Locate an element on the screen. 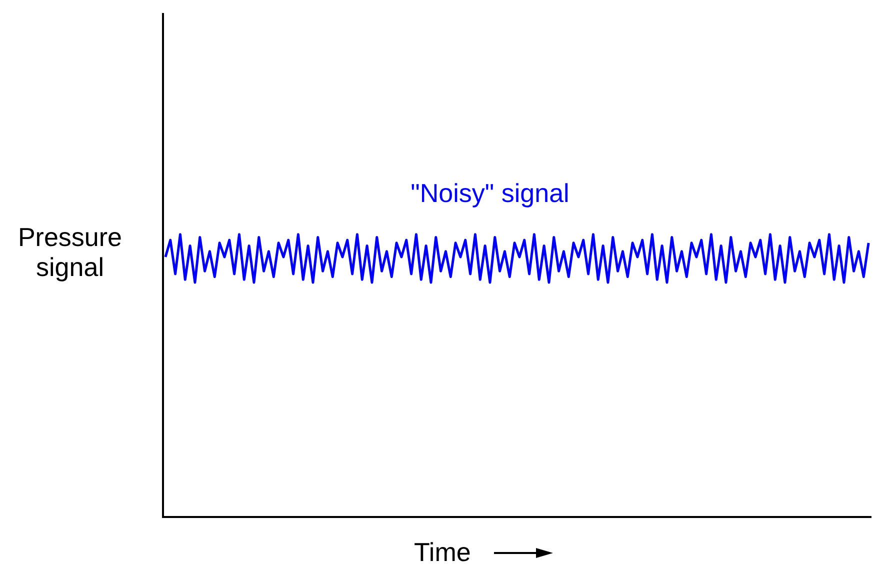  y-axis-title: Pressure signal is located at coordinates (70, 252).